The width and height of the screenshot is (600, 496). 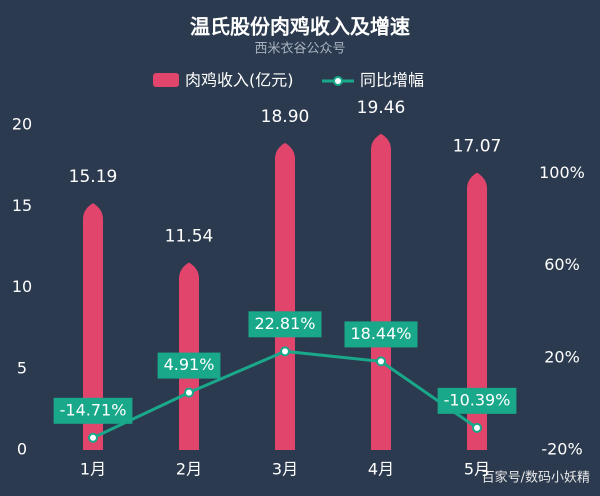 I want to click on data-label: -10.39%, so click(x=477, y=400).